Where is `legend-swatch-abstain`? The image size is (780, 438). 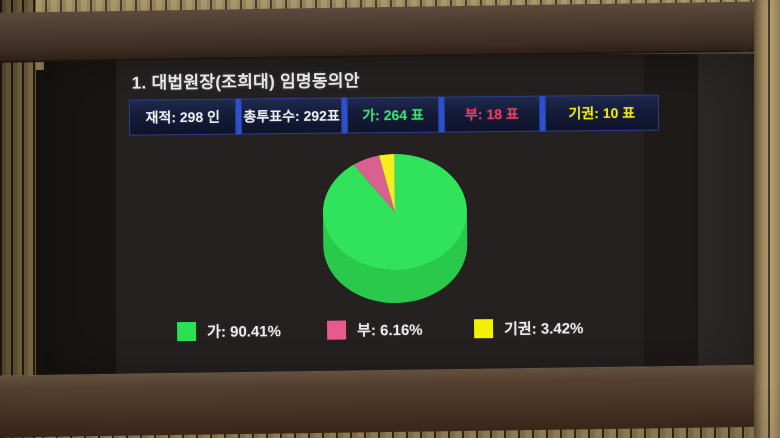
legend-swatch-abstain is located at coordinates (483, 329).